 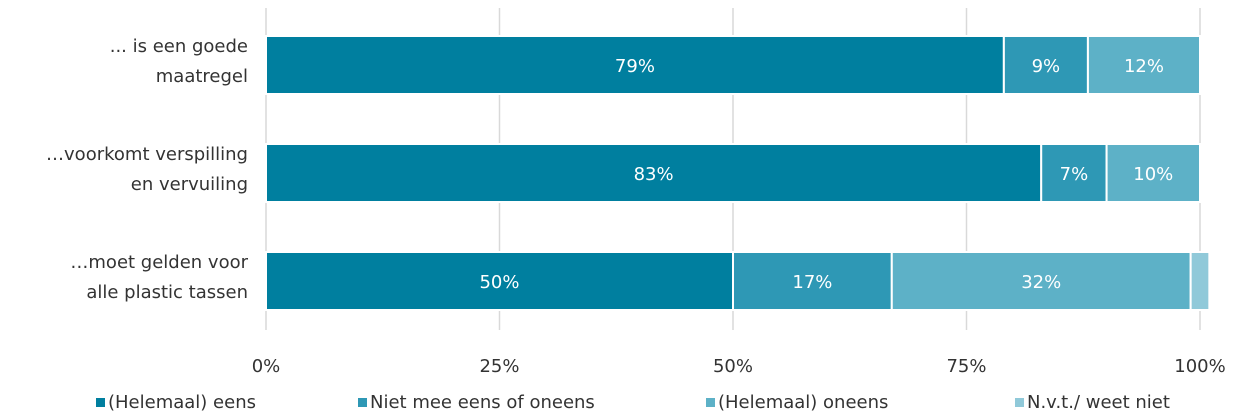 I want to click on data-label: 12%, so click(x=1144, y=66).